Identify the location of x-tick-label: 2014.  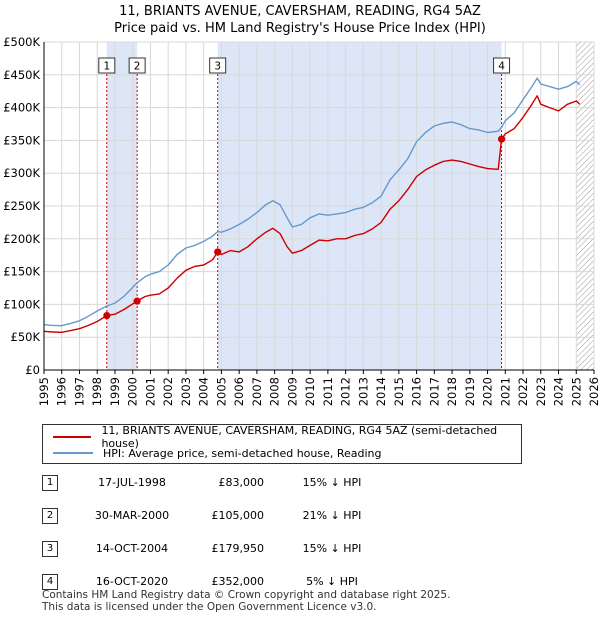
(381, 391).